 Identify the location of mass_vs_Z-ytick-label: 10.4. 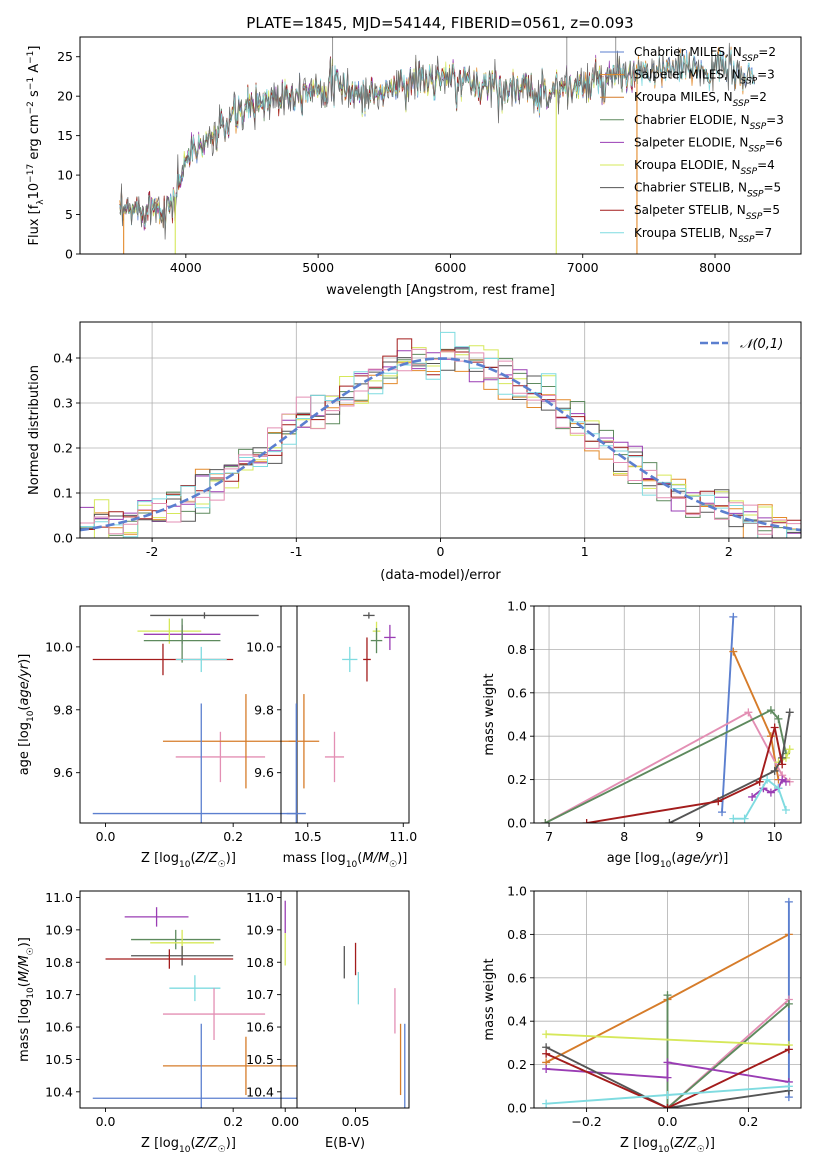
(59, 1091).